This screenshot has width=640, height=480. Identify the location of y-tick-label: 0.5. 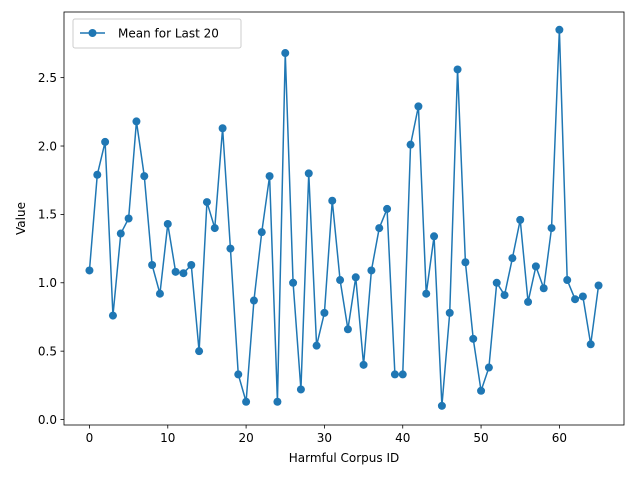
(47, 351).